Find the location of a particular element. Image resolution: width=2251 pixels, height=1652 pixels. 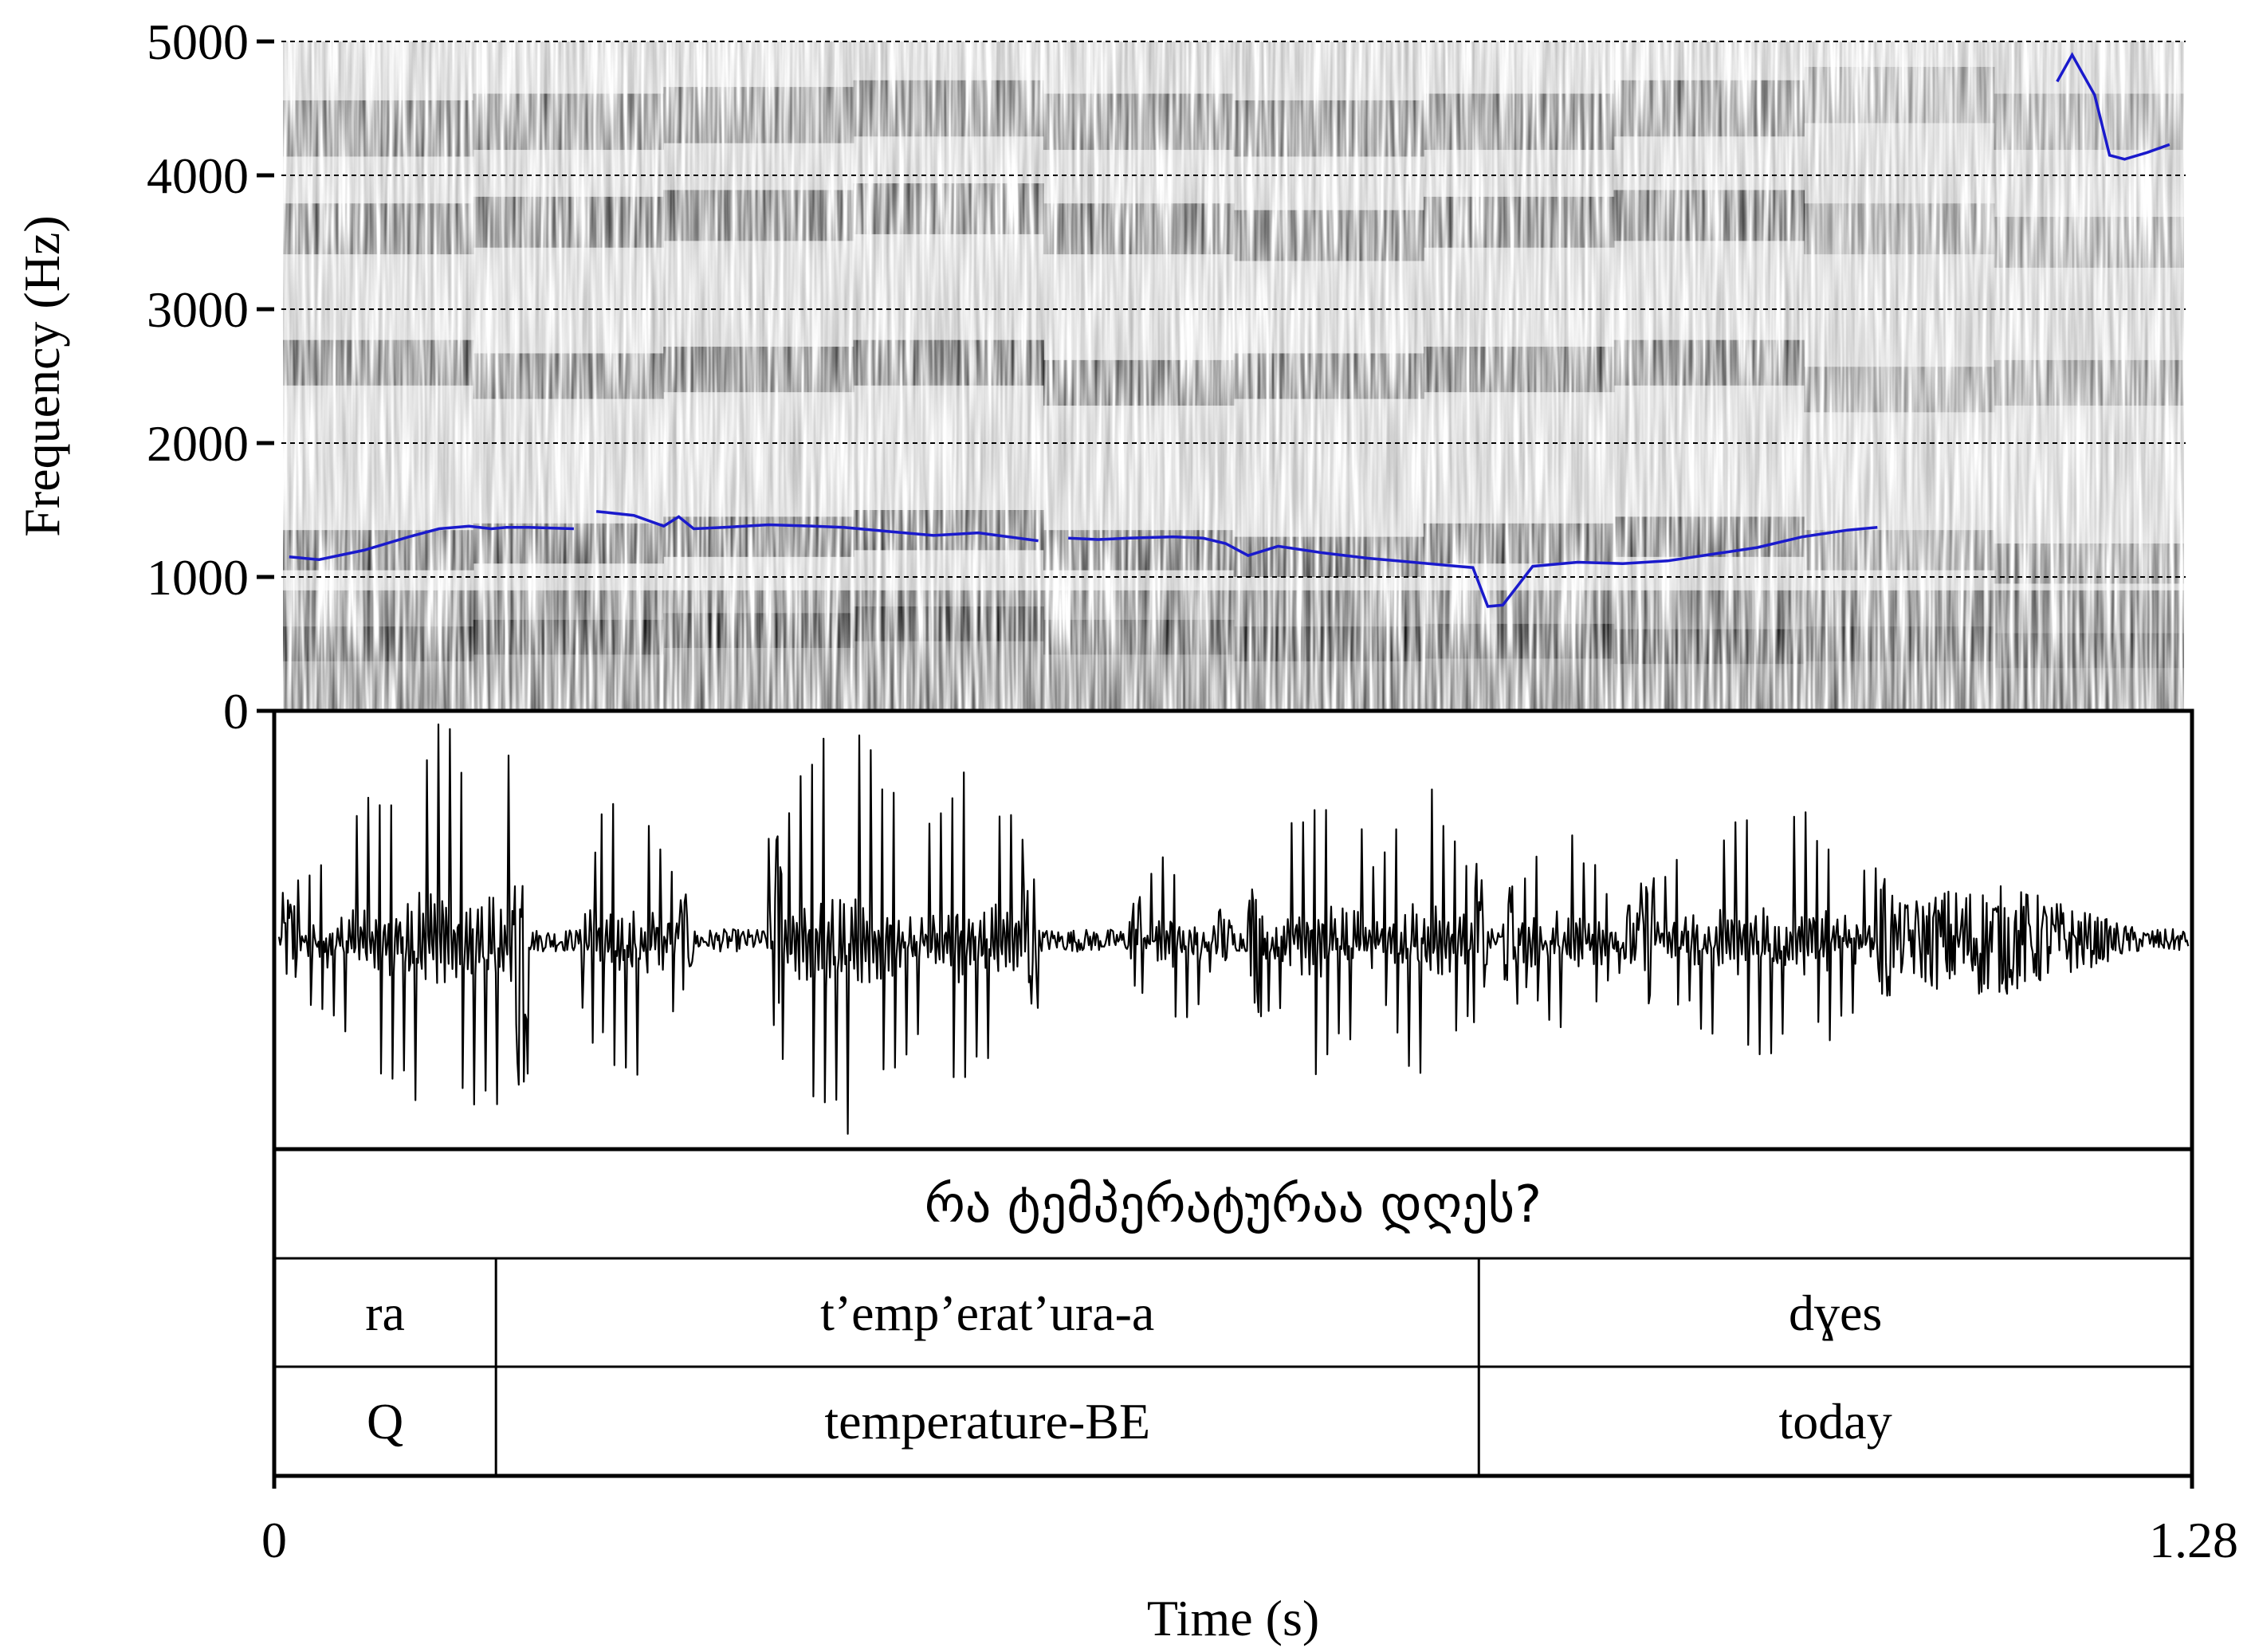

frequency-tick-label: 0 is located at coordinates (236, 711).